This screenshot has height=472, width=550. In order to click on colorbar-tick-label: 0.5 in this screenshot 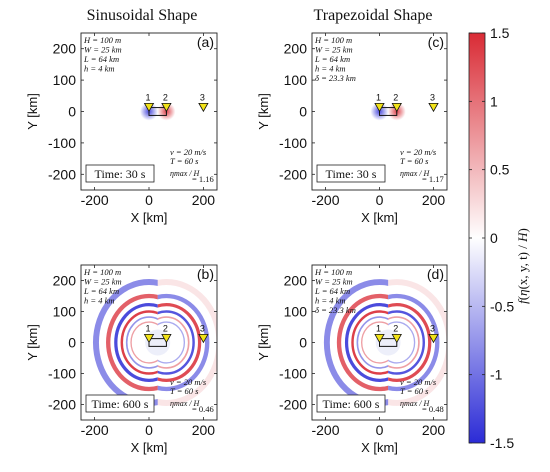, I will do `click(500, 170)`.